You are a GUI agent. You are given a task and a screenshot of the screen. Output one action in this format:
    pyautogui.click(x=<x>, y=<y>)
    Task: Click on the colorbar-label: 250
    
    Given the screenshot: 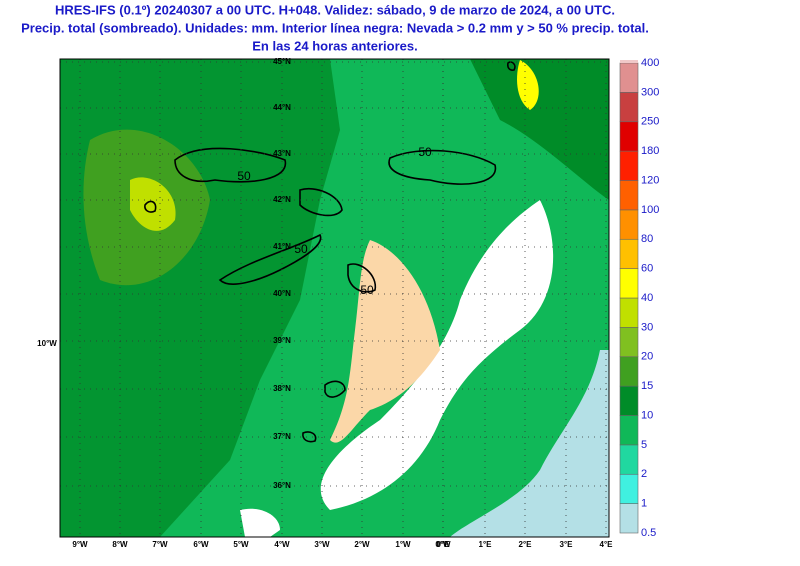 What is the action you would take?
    pyautogui.click(x=650, y=122)
    